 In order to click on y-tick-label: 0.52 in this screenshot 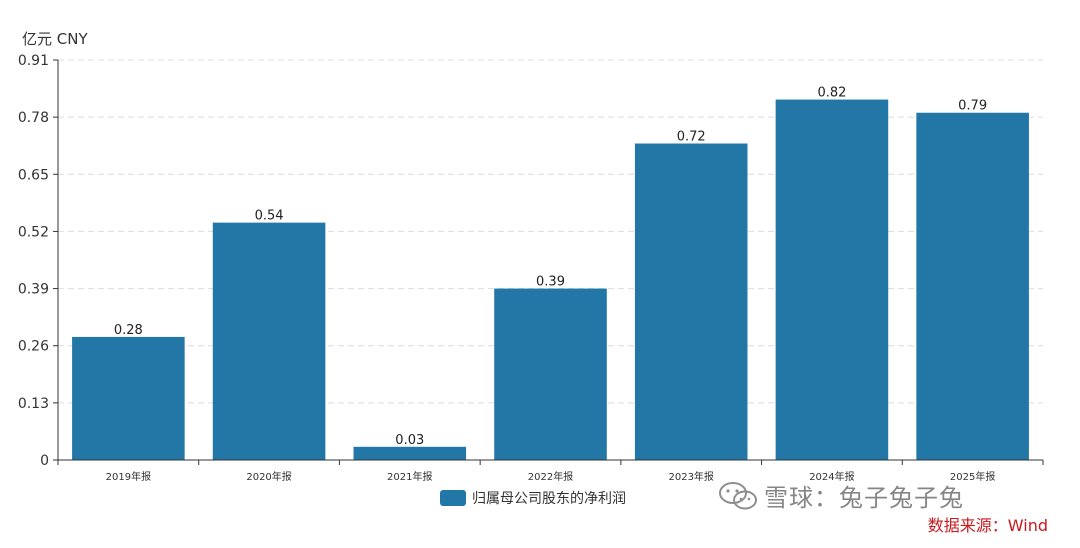, I will do `click(33, 232)`.